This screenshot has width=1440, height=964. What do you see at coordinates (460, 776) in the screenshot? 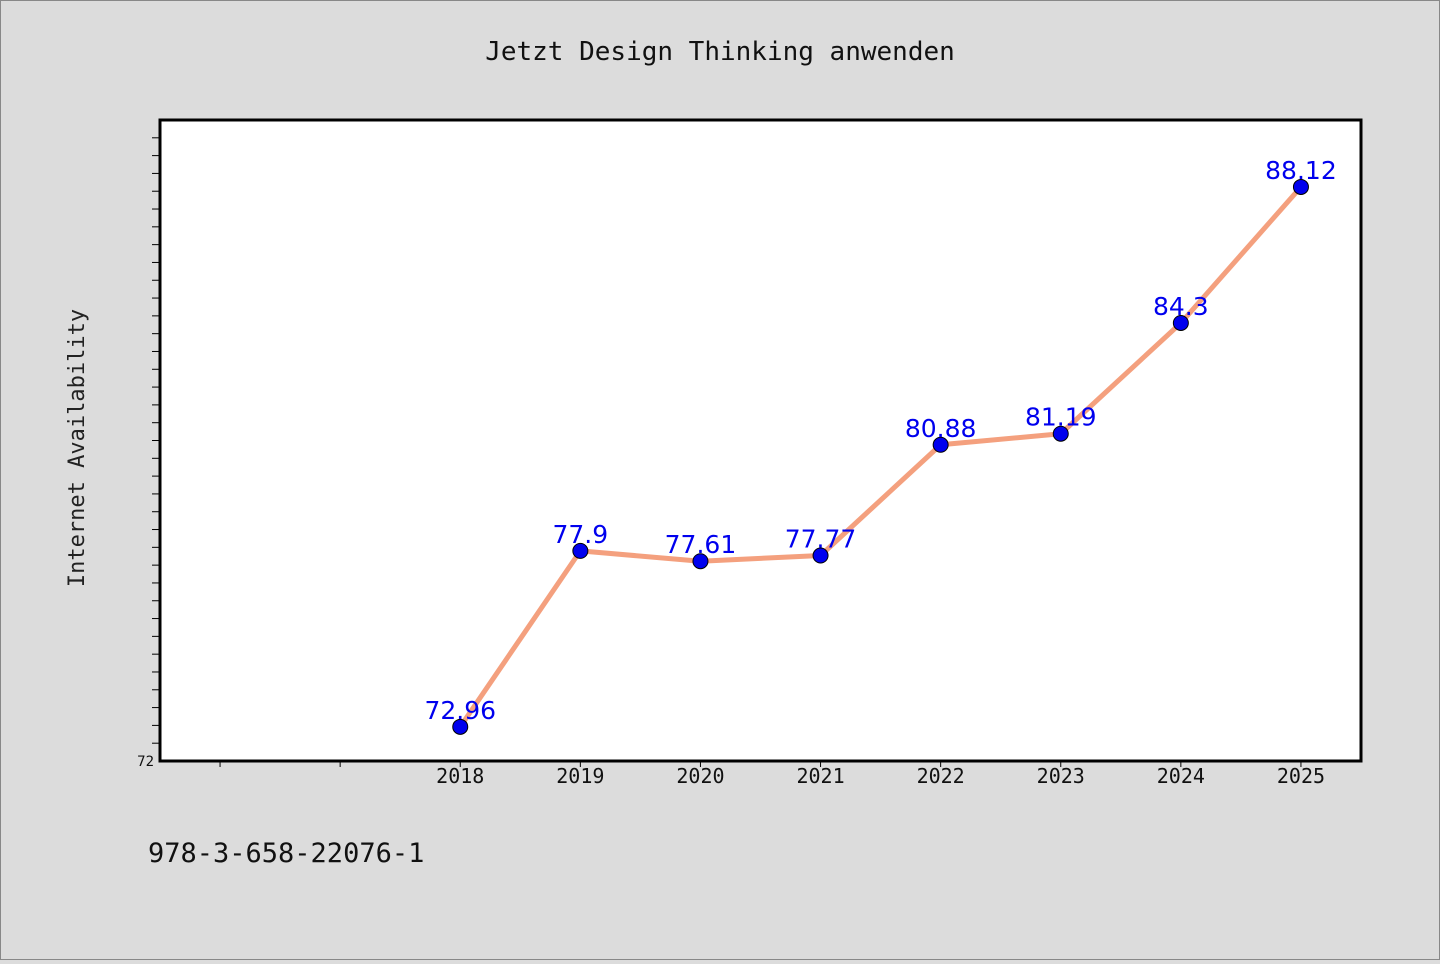
I see `x-tick-label: 2018` at bounding box center [460, 776].